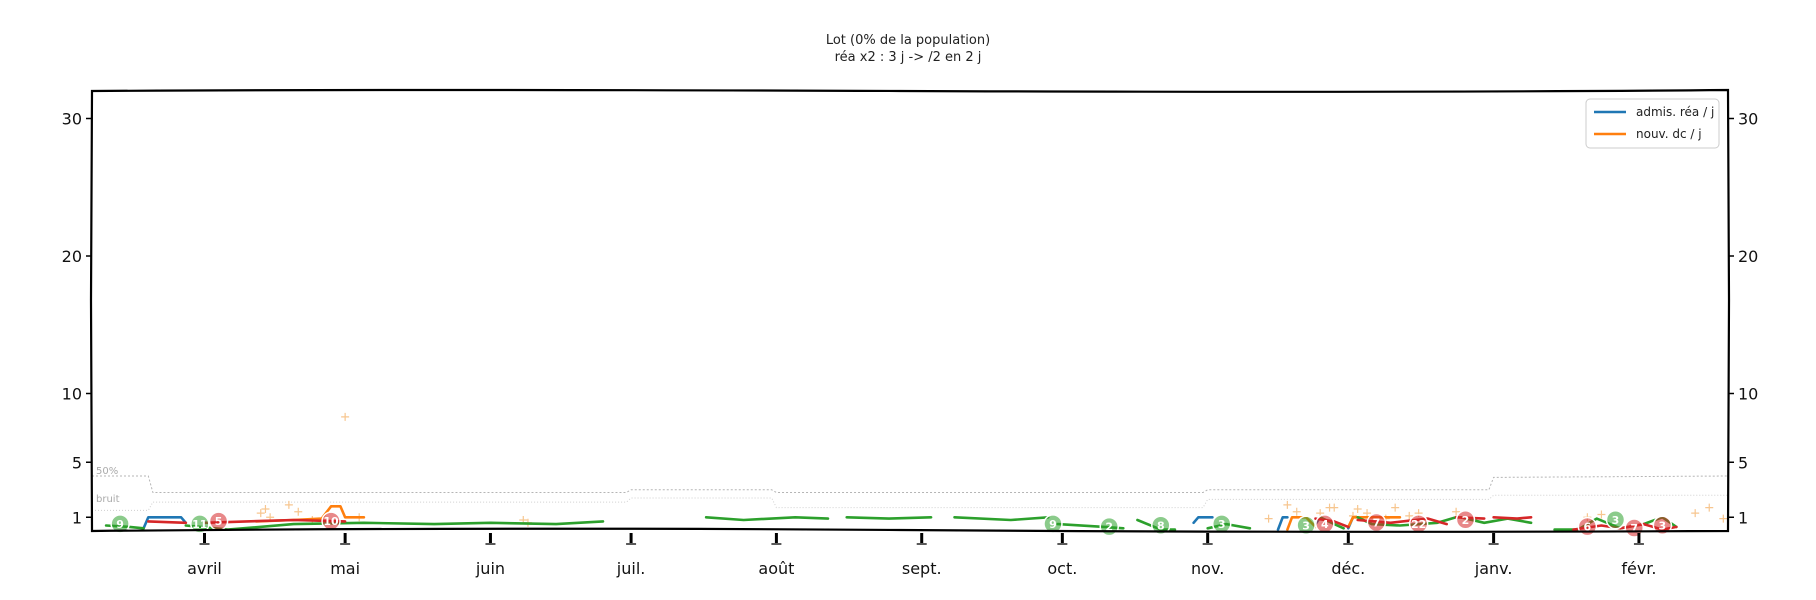  I want to click on ytick-label-left-0: 1, so click(77, 517).